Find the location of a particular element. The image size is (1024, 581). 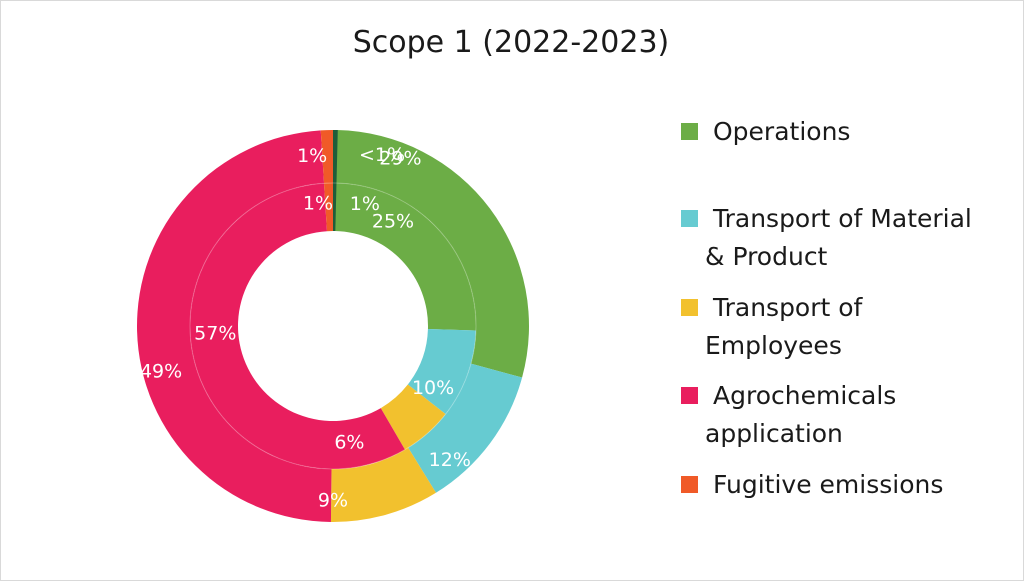

outer-label-extra: <1% is located at coordinates (382, 155).